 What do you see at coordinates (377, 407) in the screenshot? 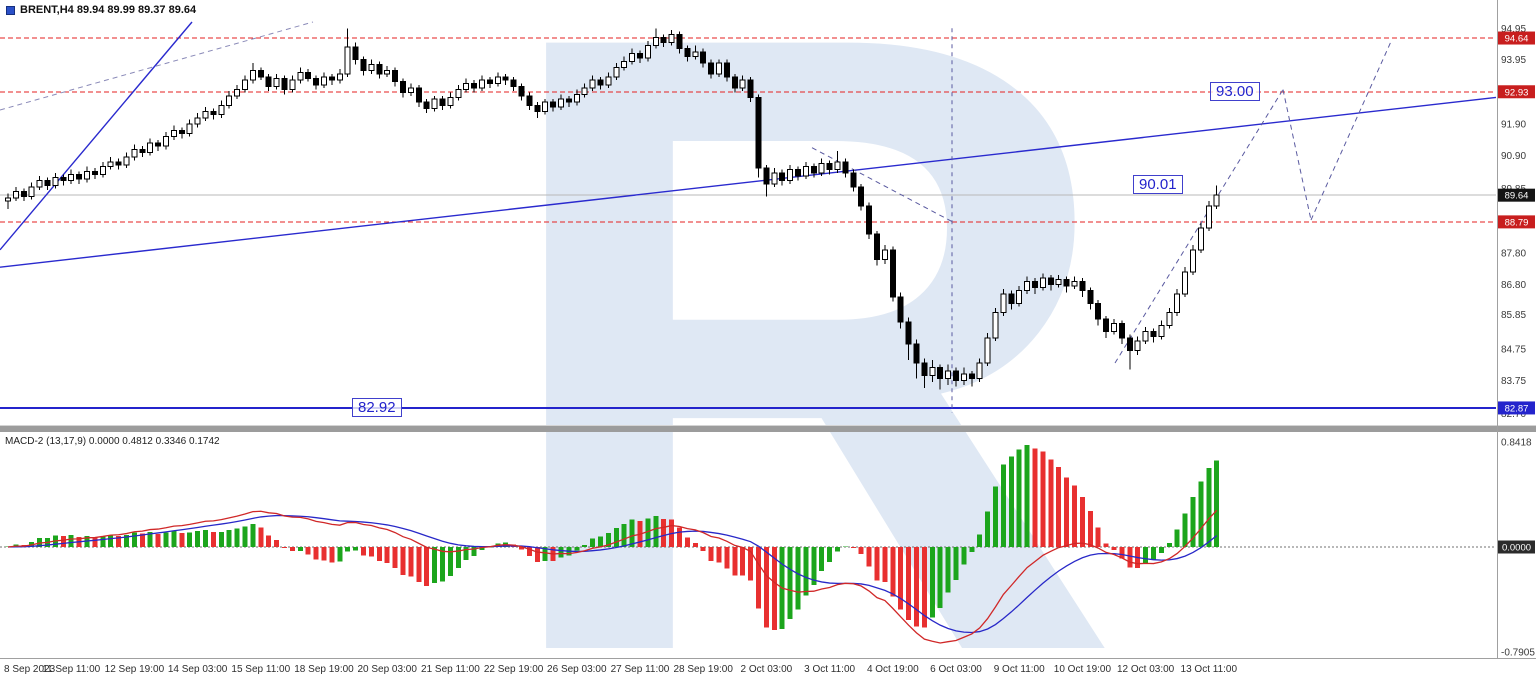
I see `support-price-label-8292: 82.92` at bounding box center [377, 407].